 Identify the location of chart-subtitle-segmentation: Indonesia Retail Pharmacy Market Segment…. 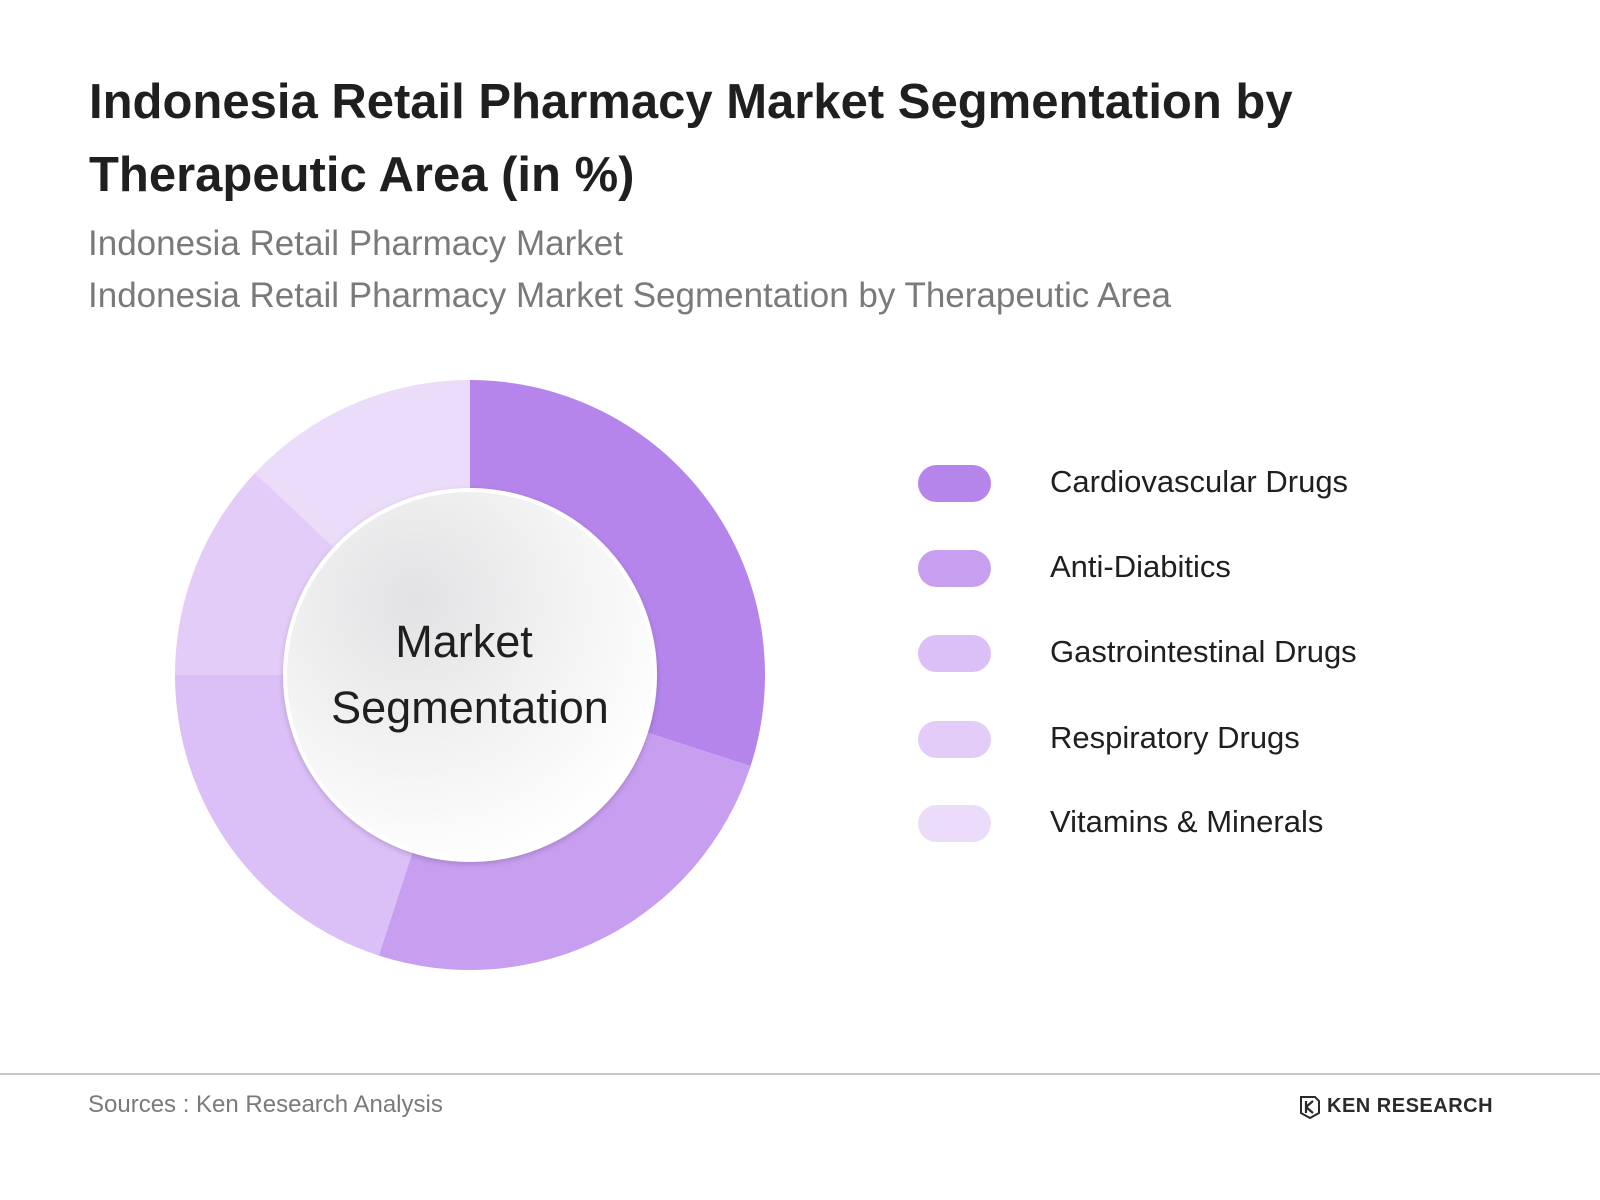
(630, 295).